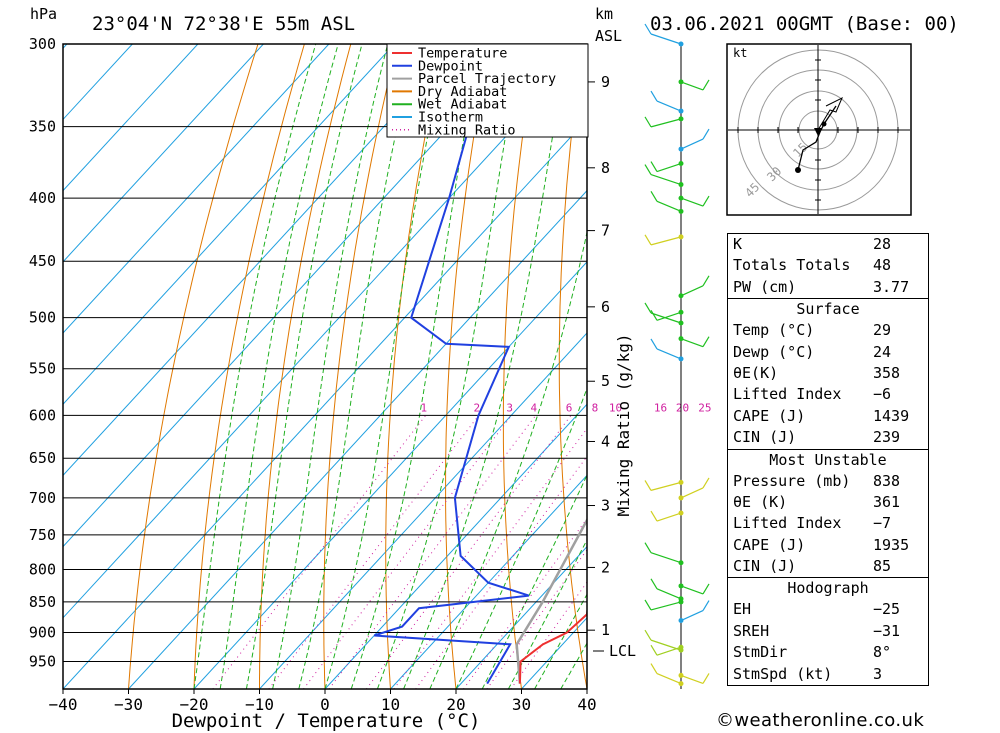 This screenshot has height=733, width=1000. Describe the element at coordinates (42, 415) in the screenshot. I see `pressure-label: 600` at that location.